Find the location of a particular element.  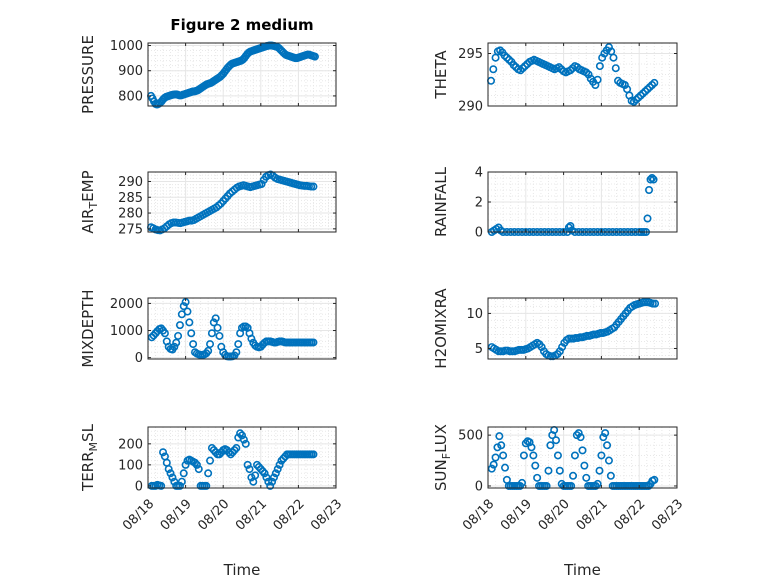

y-axis-label: H2OMIXRA is located at coordinates (441, 328).